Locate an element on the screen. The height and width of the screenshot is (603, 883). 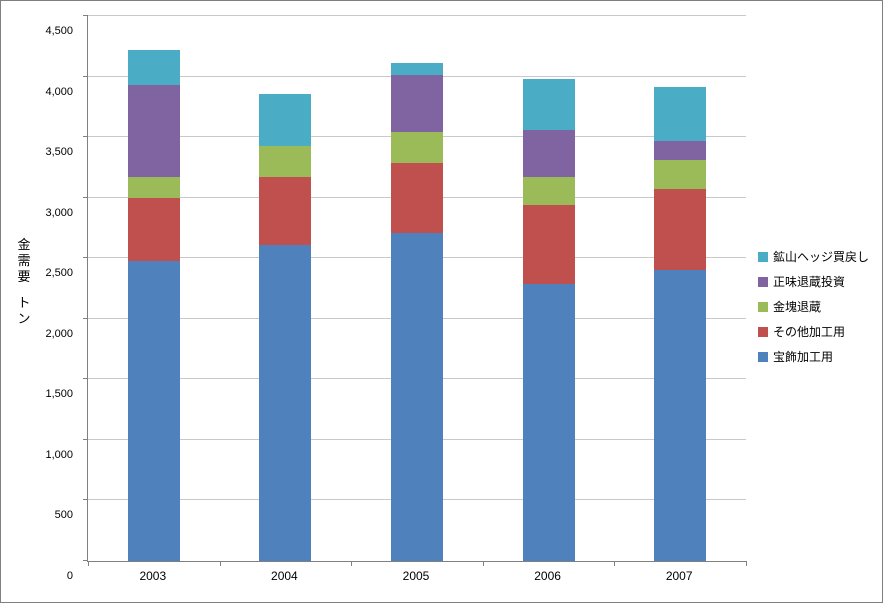
legend-label: 宝飾加工用 is located at coordinates (803, 357).